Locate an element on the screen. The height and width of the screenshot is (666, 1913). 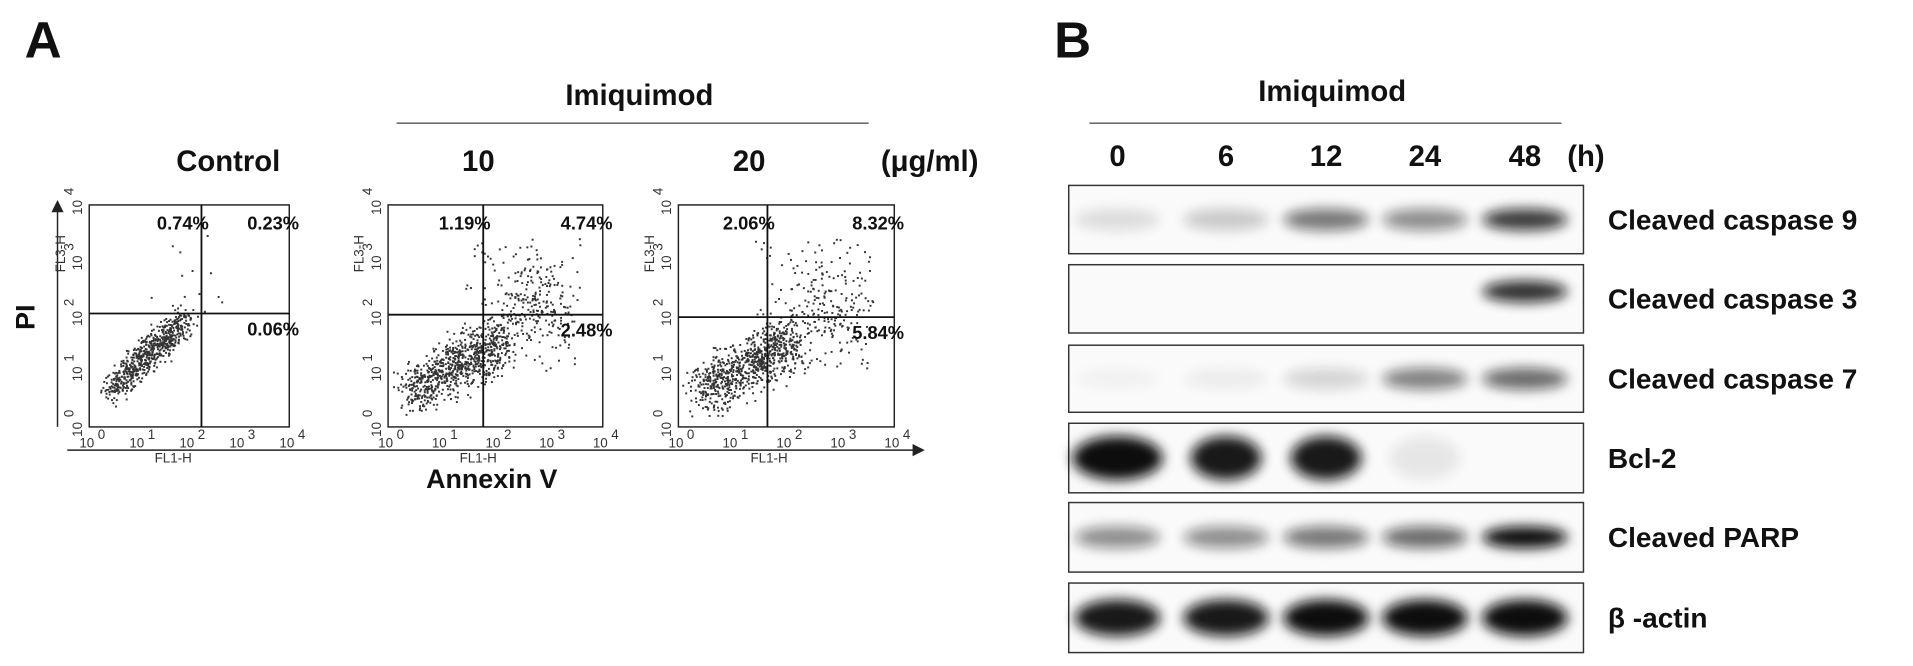
y-plot-label: FL3-H is located at coordinates (359, 253).